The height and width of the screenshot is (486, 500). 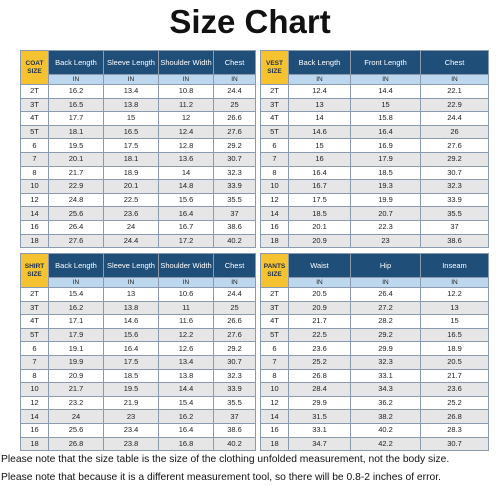 I want to click on value-cell: 15.8, so click(x=385, y=118).